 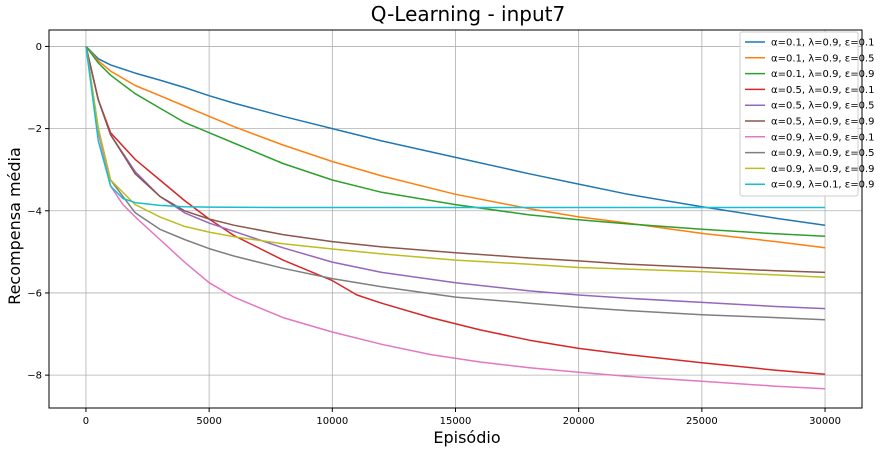 I want to click on y-tick-label: 0, so click(x=39, y=47).